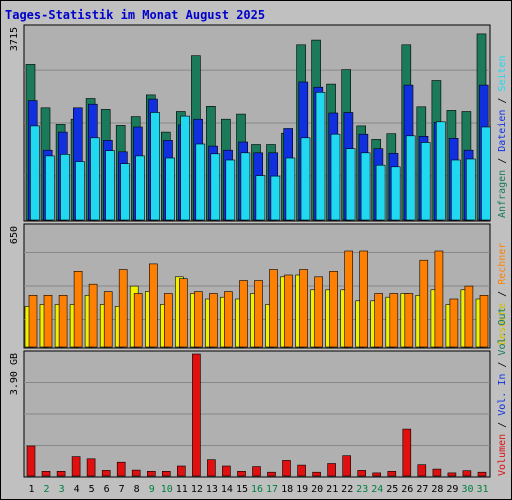  Describe the element at coordinates (502, 425) in the screenshot. I see `legend-volume-part-1: /` at that location.